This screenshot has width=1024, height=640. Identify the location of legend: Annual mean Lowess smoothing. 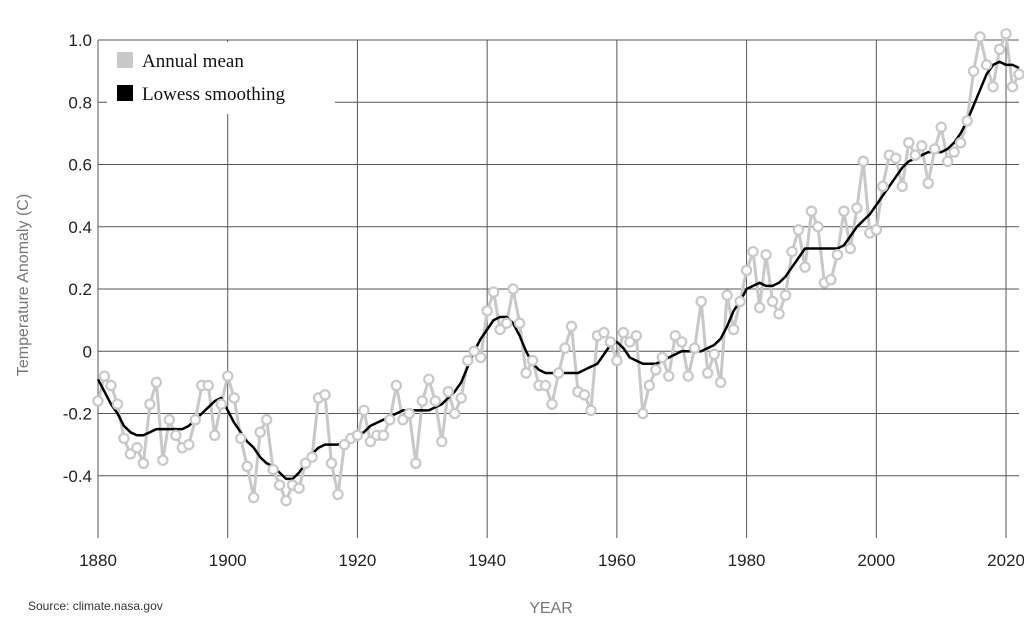
(221, 78).